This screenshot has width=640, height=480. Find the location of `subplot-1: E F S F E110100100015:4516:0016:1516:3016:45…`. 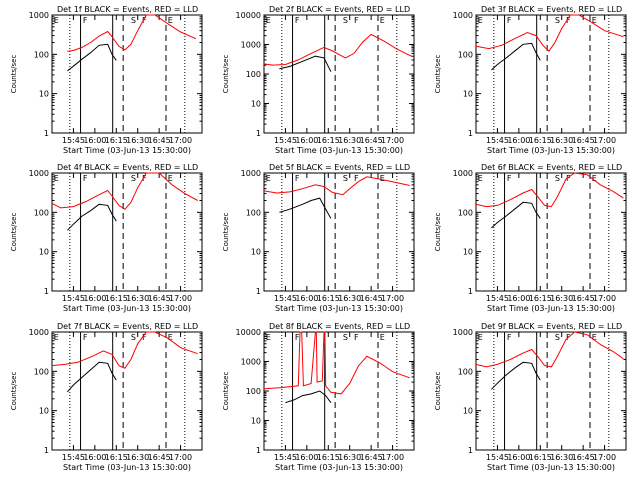

subplot-1: E F S F E110100100015:4516:0016:1516:3016:45… is located at coordinates (106, 80).